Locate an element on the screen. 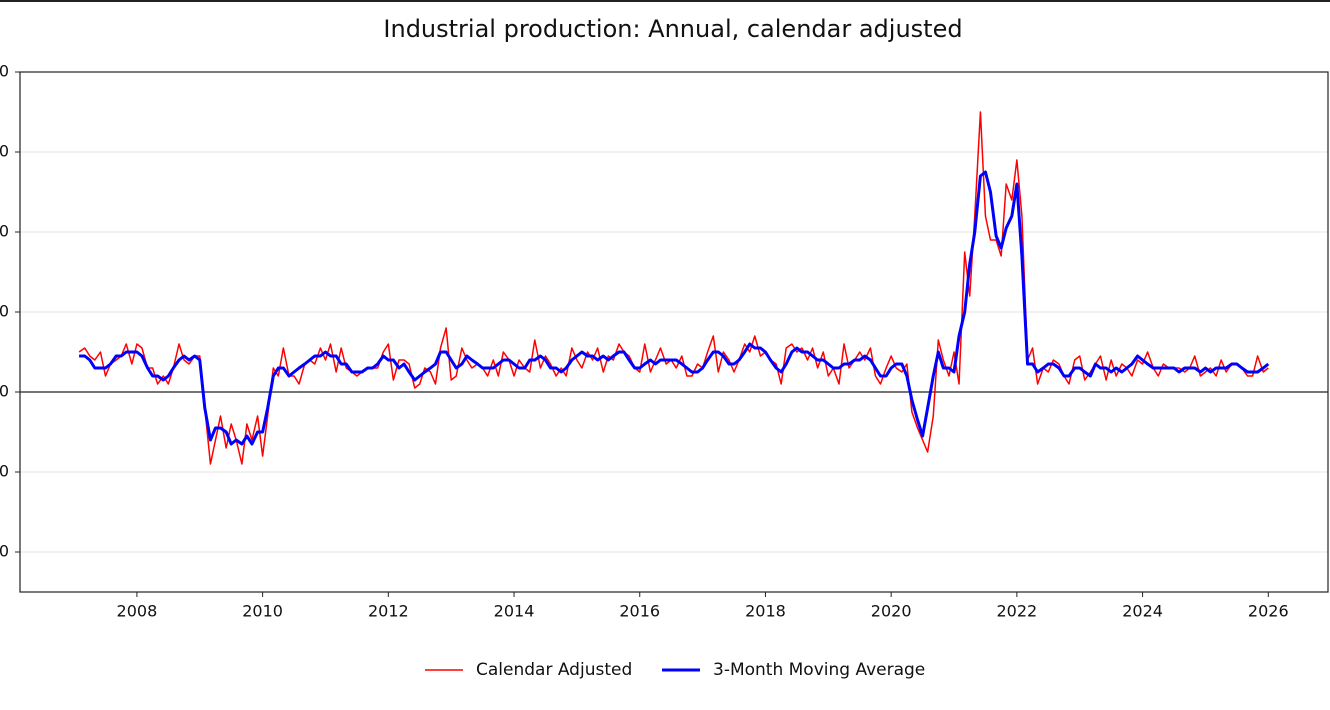  x-tick-label: 2018 is located at coordinates (765, 611).